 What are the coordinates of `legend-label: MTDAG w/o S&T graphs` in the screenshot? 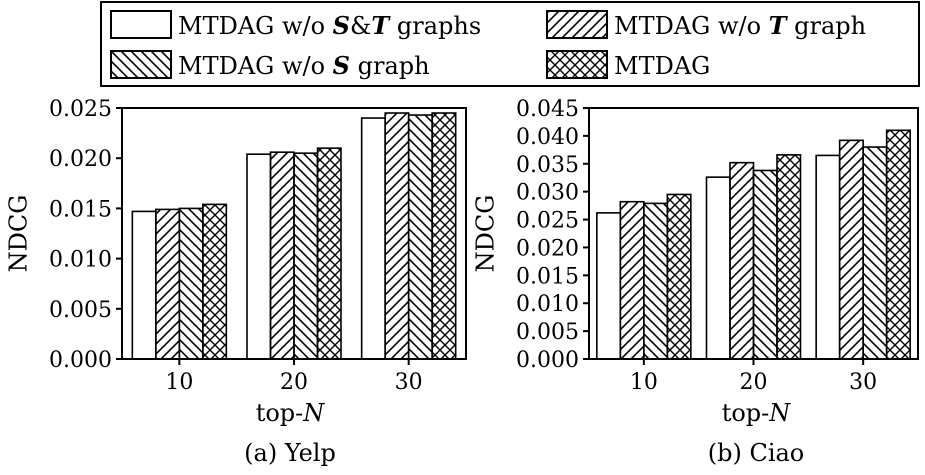 It's located at (329, 25).